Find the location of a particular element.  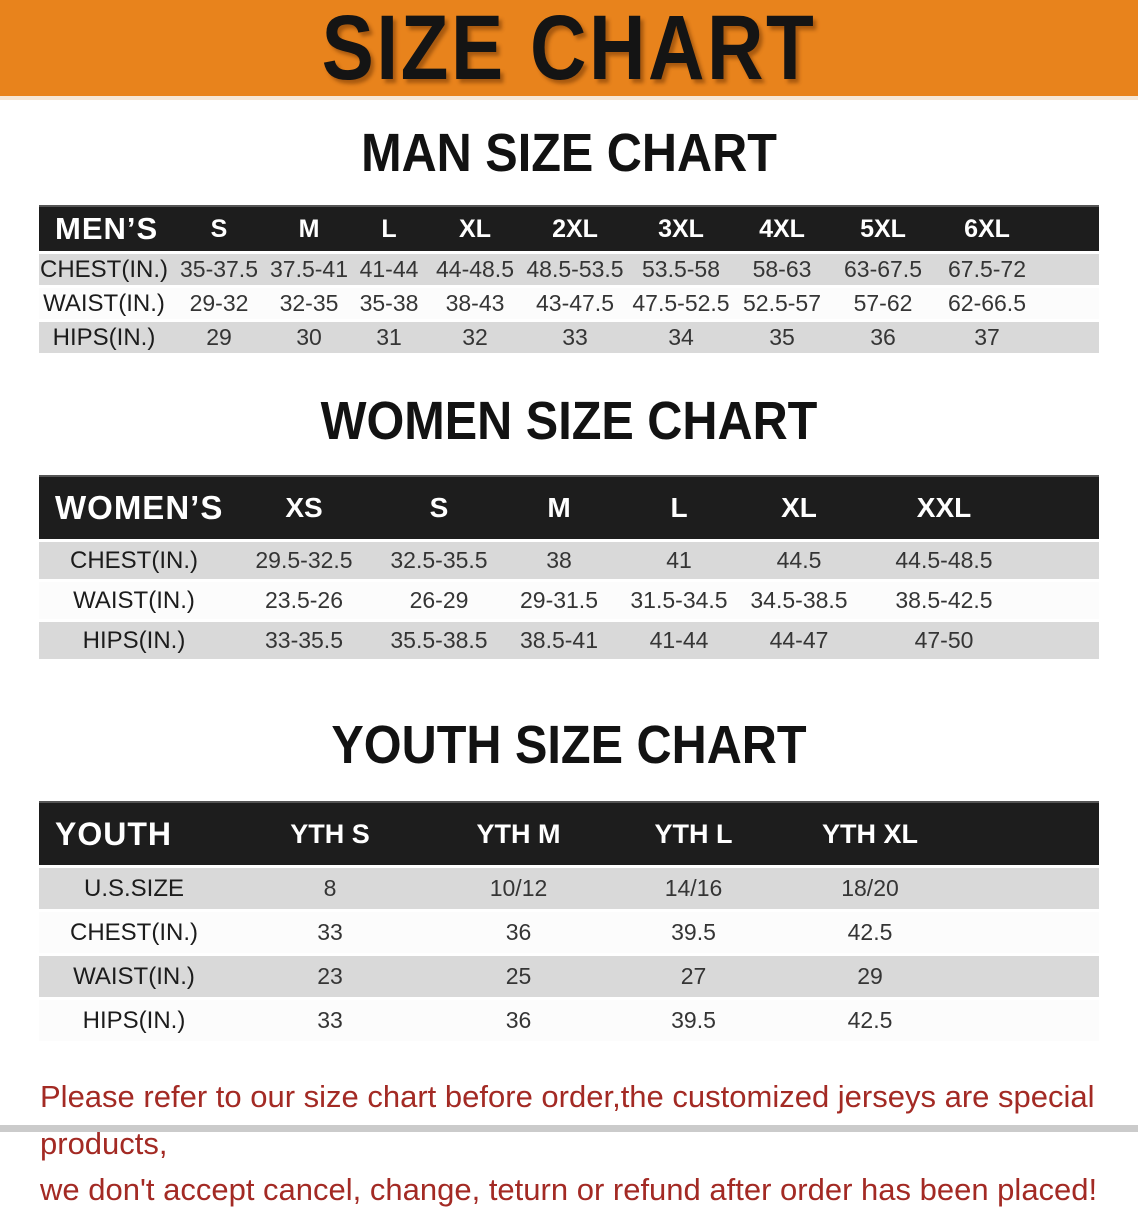

size-value-cell: 53.5-58 is located at coordinates (681, 269).